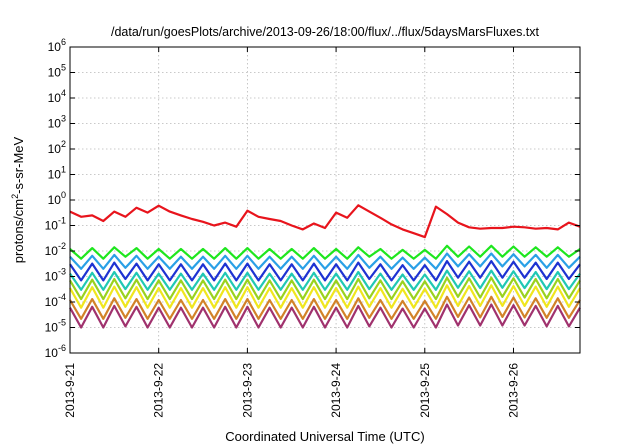 This screenshot has height=448, width=640. What do you see at coordinates (62, 221) in the screenshot?
I see `y-tick-label-exponent: -1` at bounding box center [62, 221].